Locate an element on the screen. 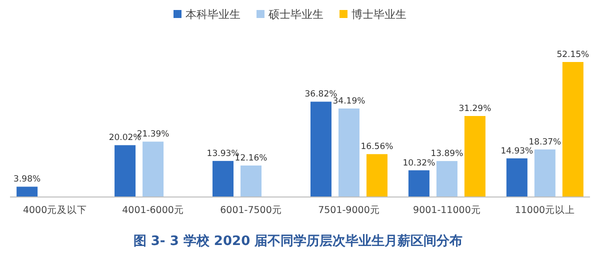 This screenshot has height=263, width=596. x-tick-label: 11000元以上 is located at coordinates (545, 210).